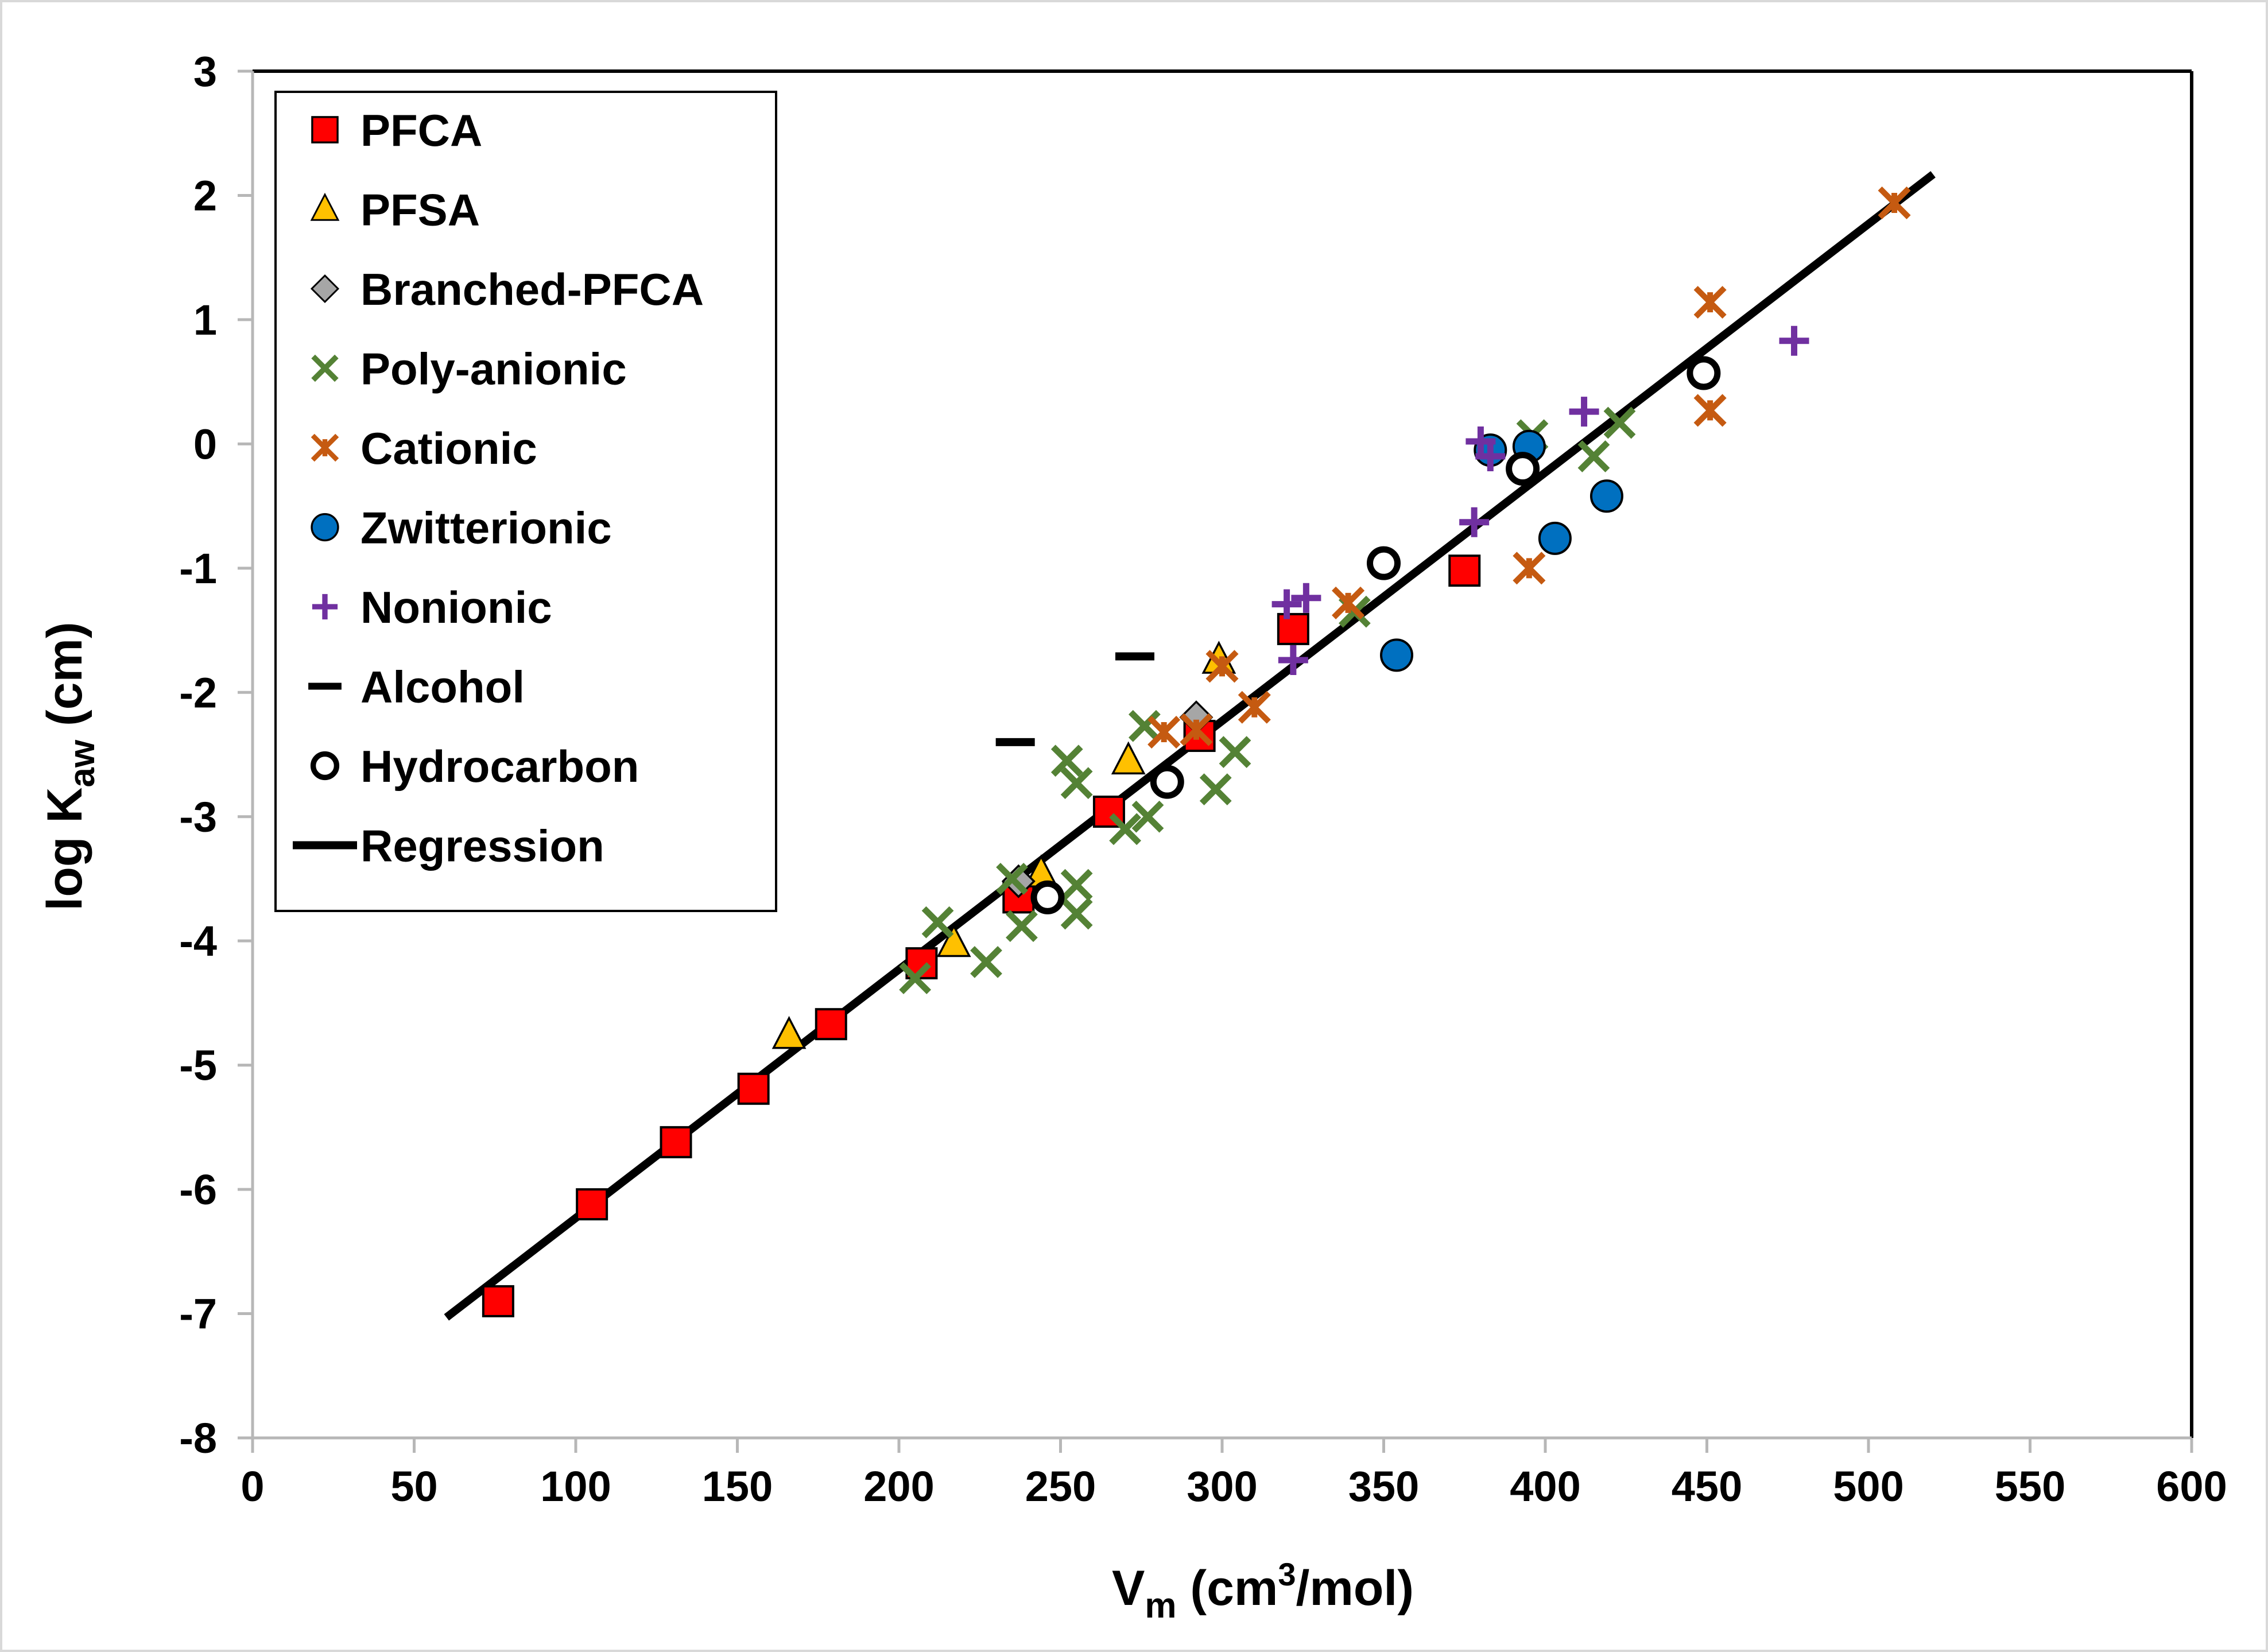 The image size is (2268, 1652). Describe the element at coordinates (737, 1487) in the screenshot. I see `x-tick-label: 150` at that location.